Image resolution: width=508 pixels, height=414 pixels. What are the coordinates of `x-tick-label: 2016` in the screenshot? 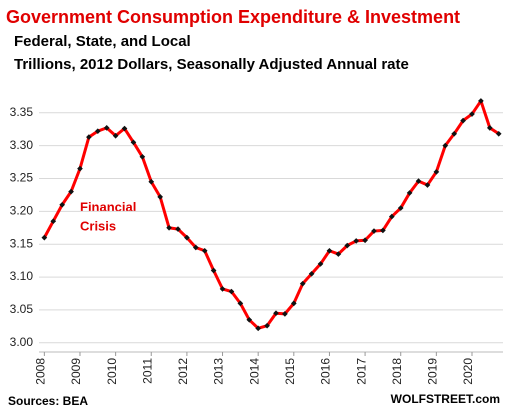 It's located at (326, 371).